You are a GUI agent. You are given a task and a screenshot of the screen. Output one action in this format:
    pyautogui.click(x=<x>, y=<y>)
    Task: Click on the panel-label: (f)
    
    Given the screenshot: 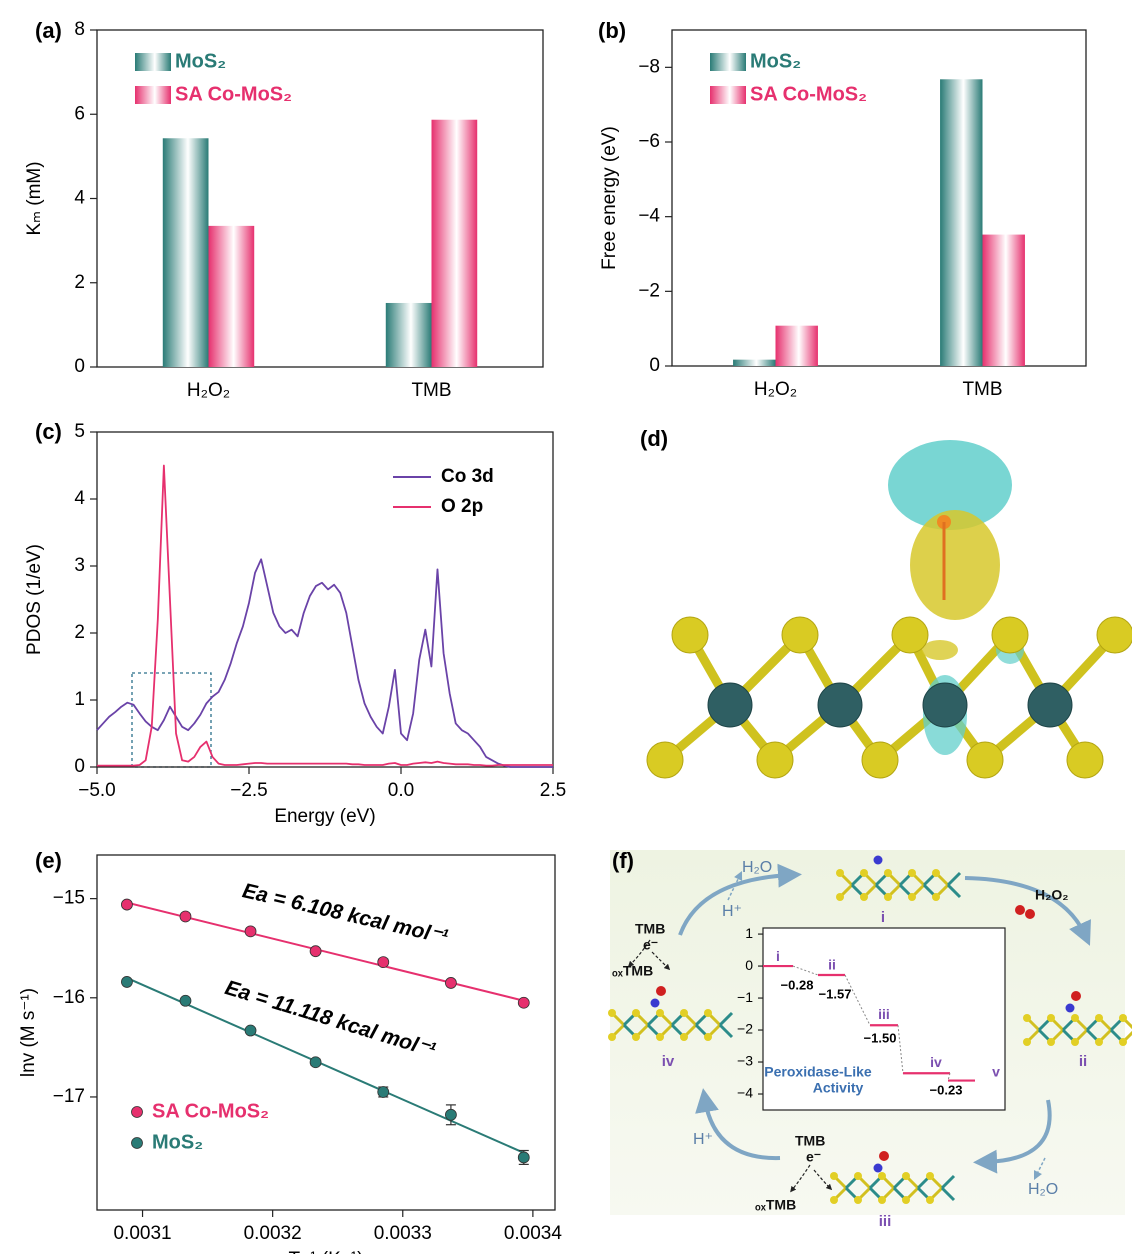 What is the action you would take?
    pyautogui.click(x=623, y=860)
    